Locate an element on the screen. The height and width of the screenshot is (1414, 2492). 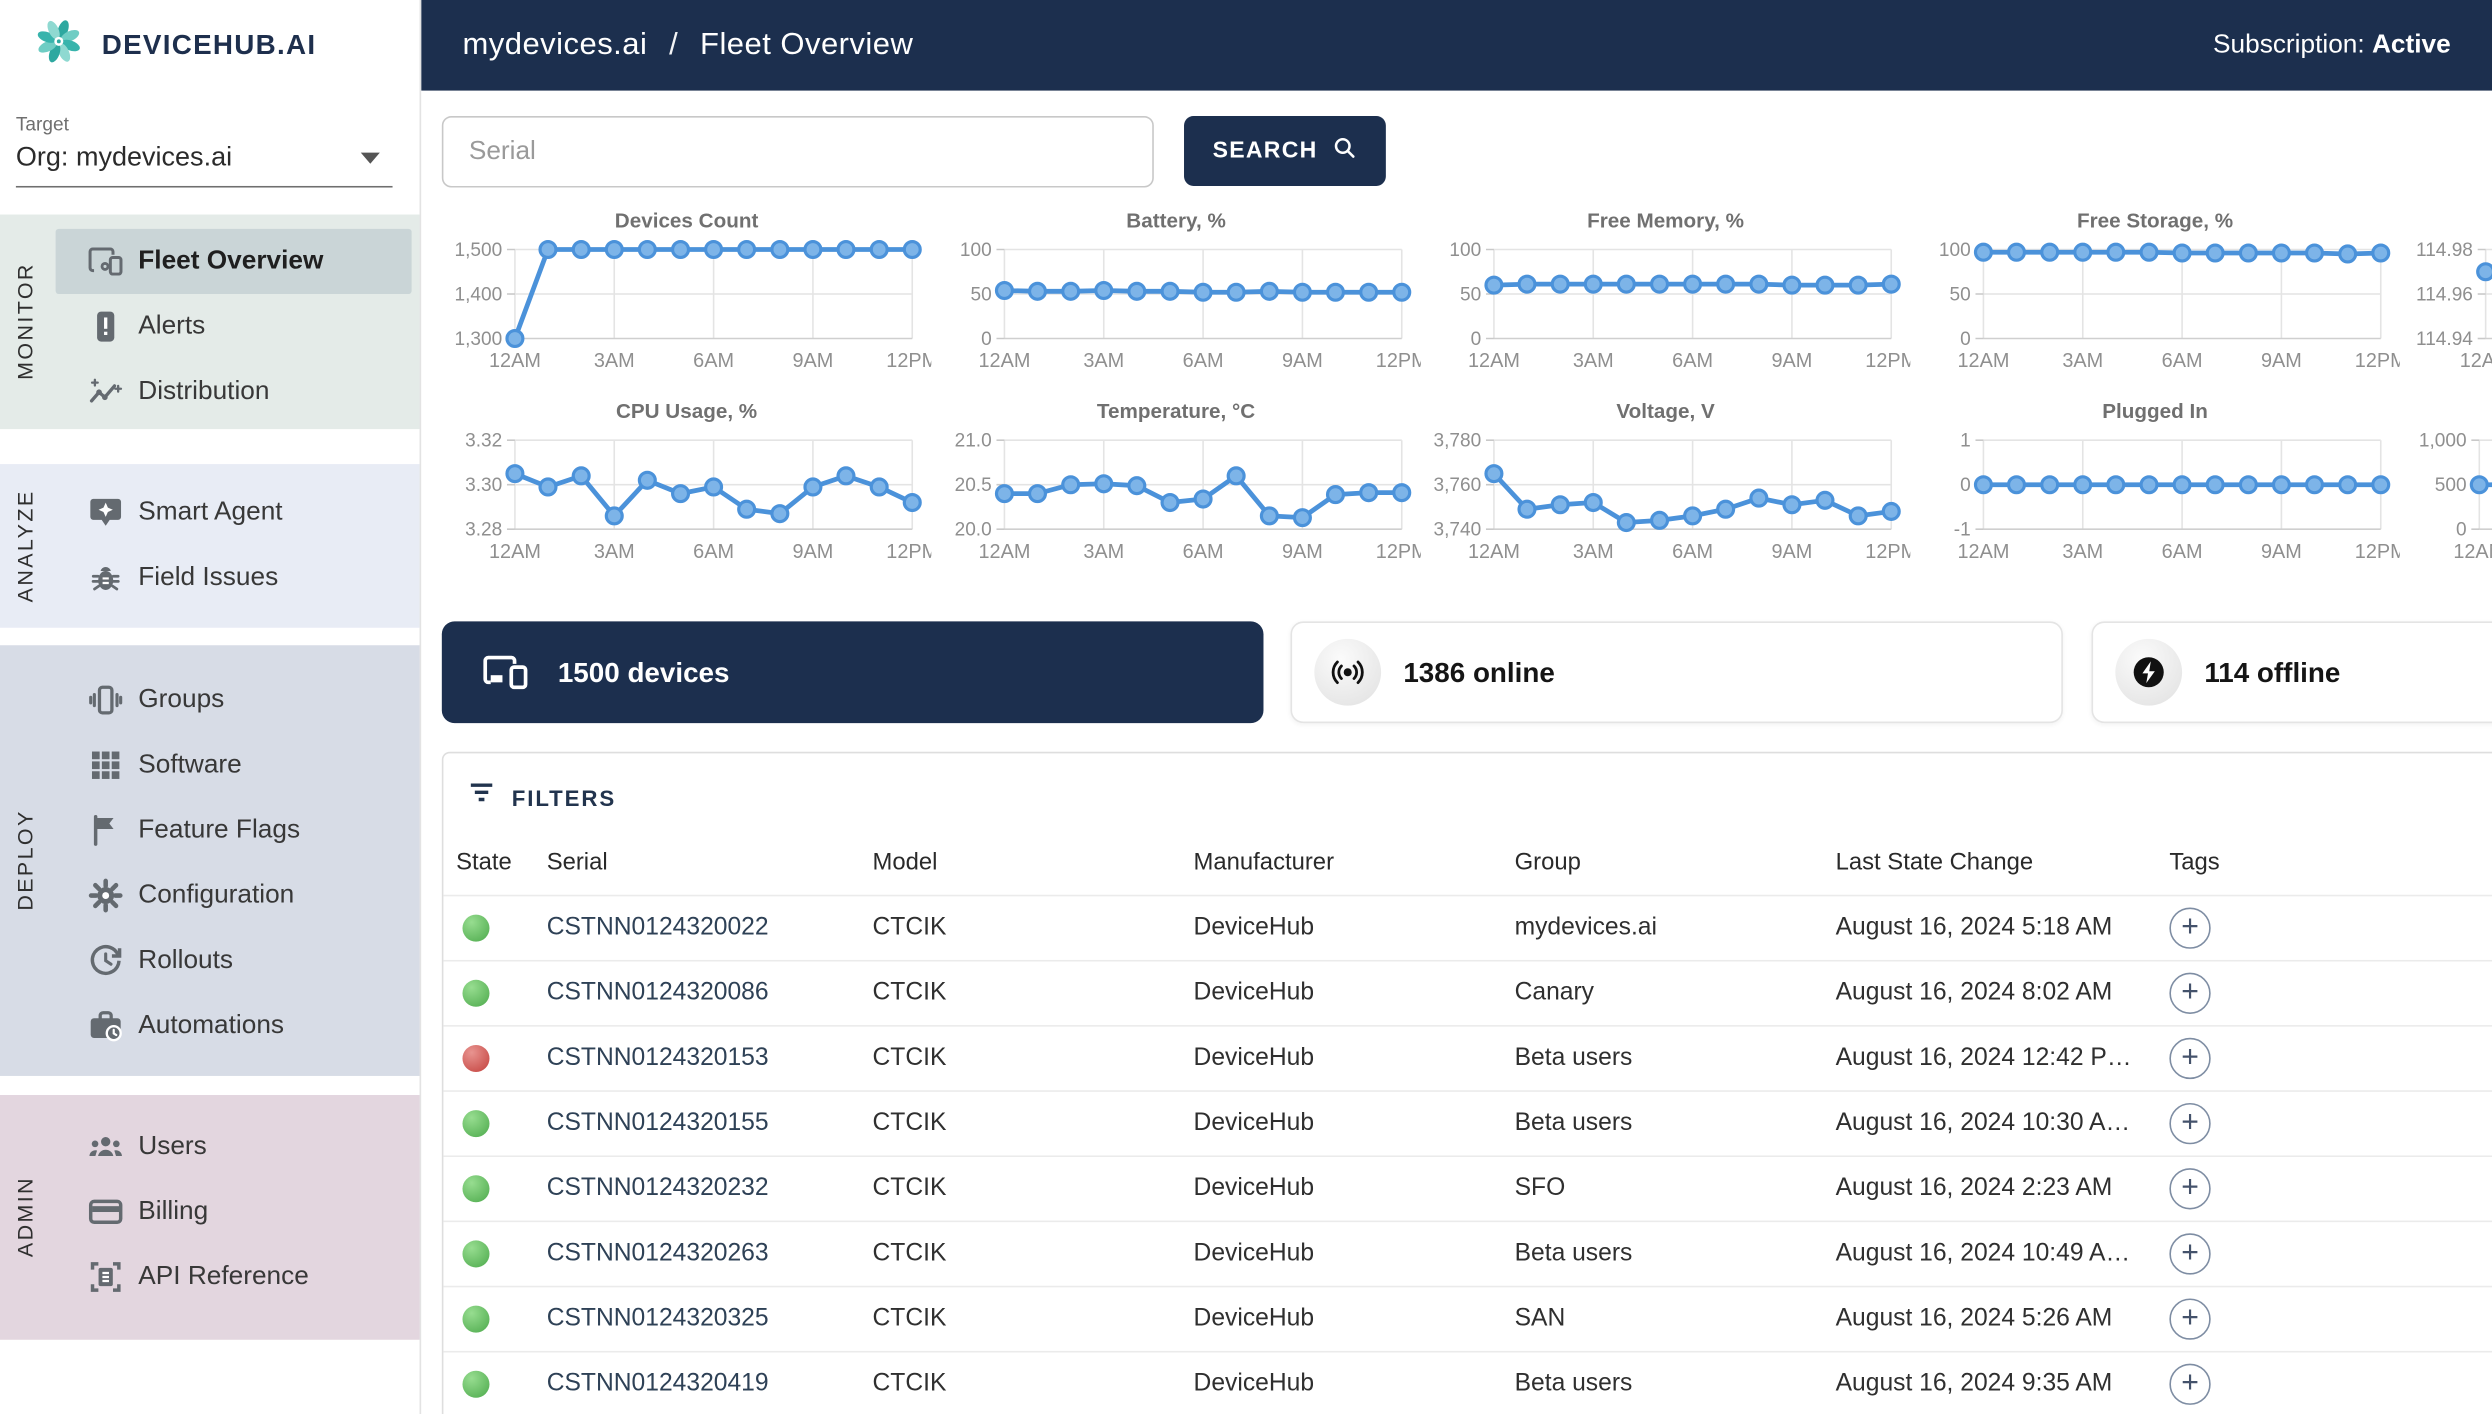
chart-title is located at coordinates (2446, 411).